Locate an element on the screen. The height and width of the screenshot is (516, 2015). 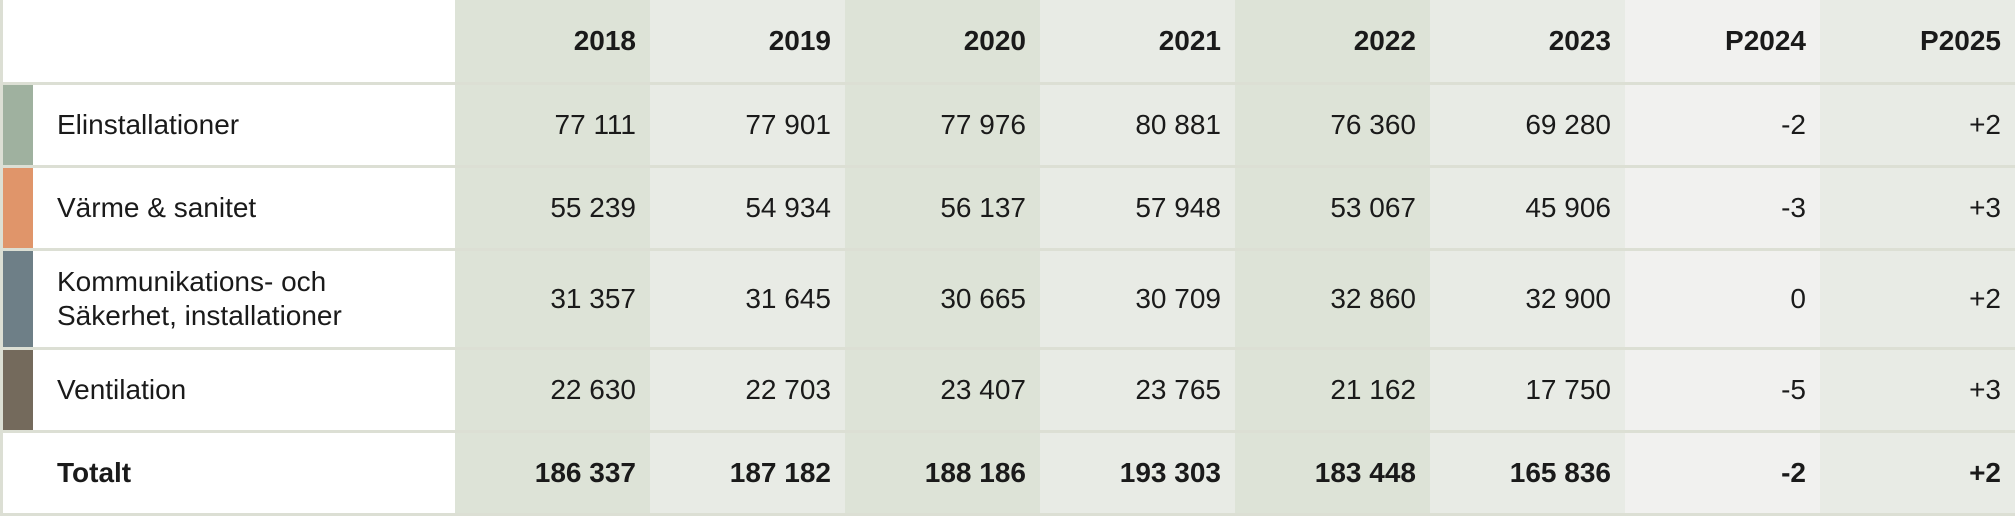
table-cell: 69 280 is located at coordinates (1527, 126).